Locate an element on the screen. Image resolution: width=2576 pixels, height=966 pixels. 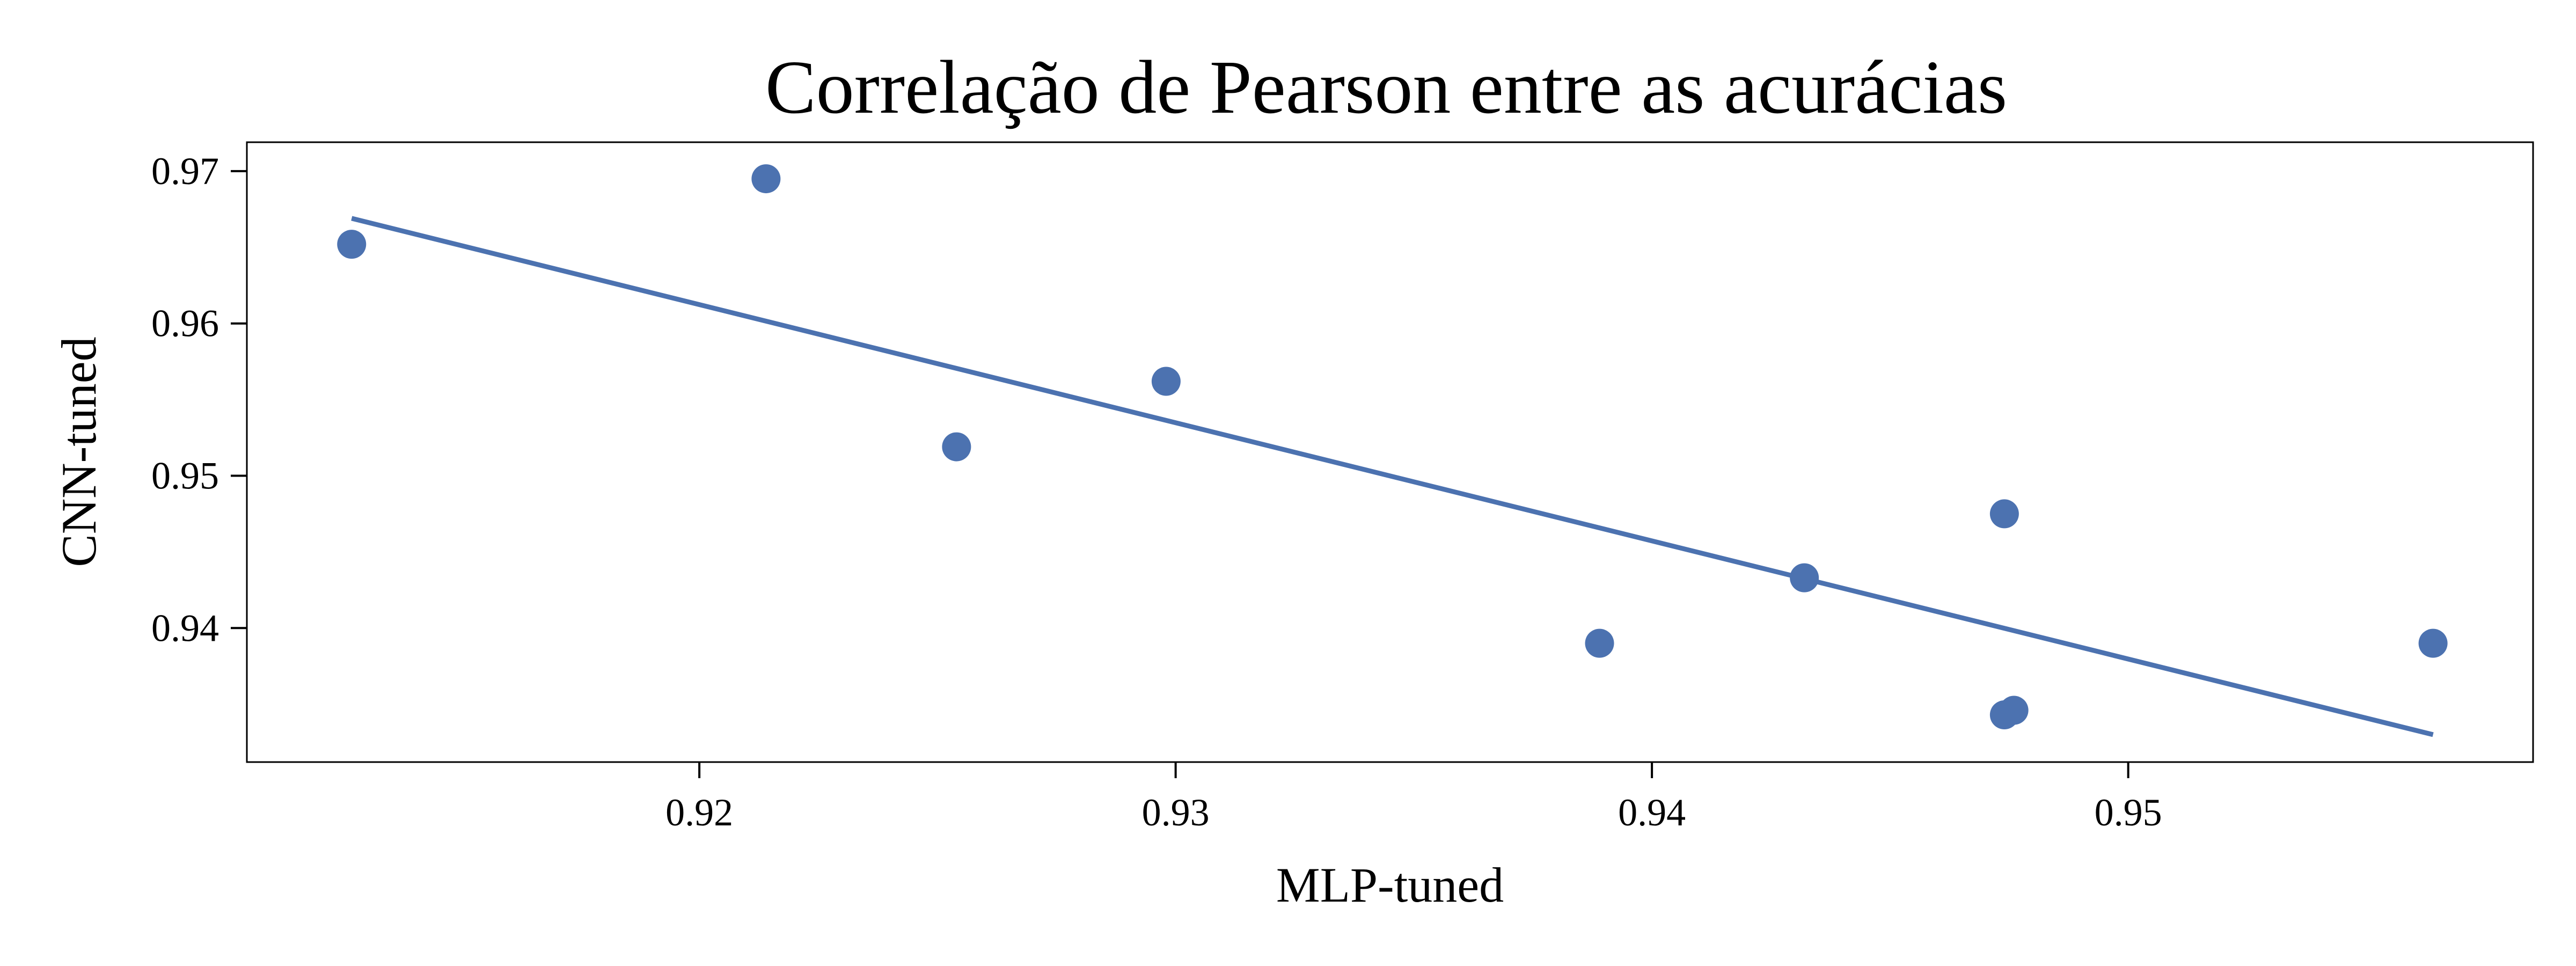
x-axis-ticks: 0.92 0.93 0.94 0.95 is located at coordinates (1413, 798).